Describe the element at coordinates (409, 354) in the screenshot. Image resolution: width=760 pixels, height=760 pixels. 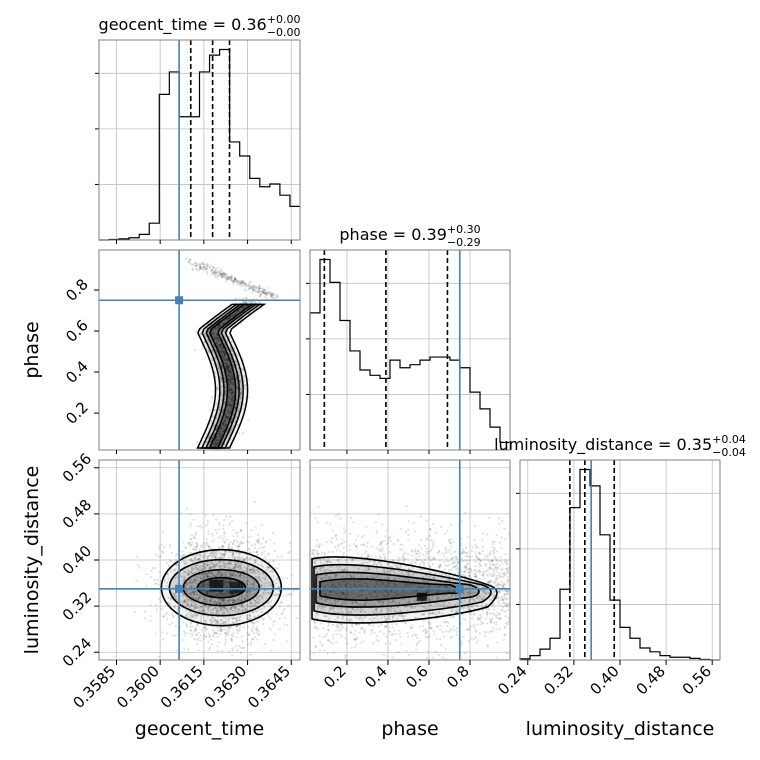
I see `histogram-step` at that location.